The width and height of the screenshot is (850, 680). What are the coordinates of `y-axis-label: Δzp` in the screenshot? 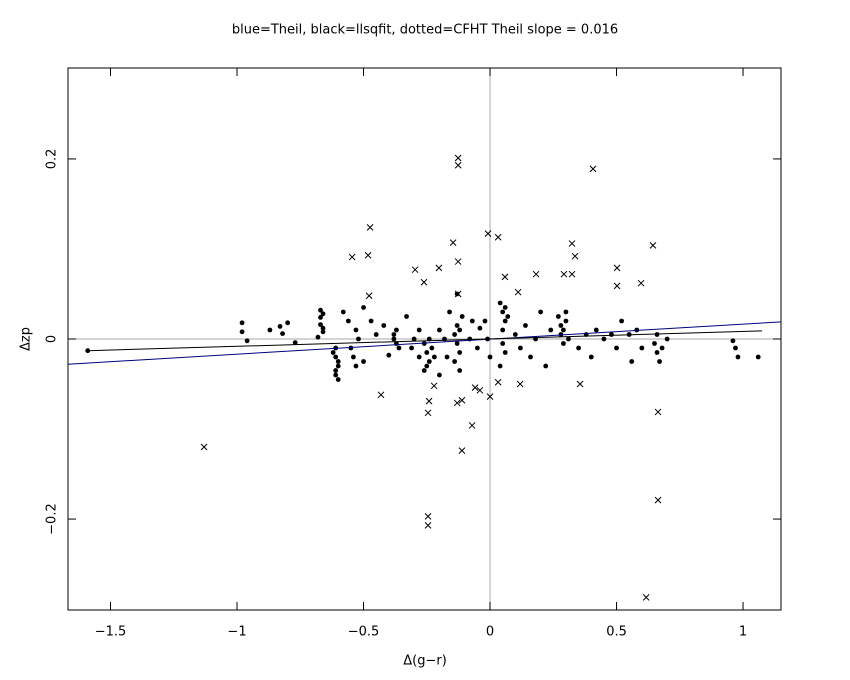 It's located at (26, 339).